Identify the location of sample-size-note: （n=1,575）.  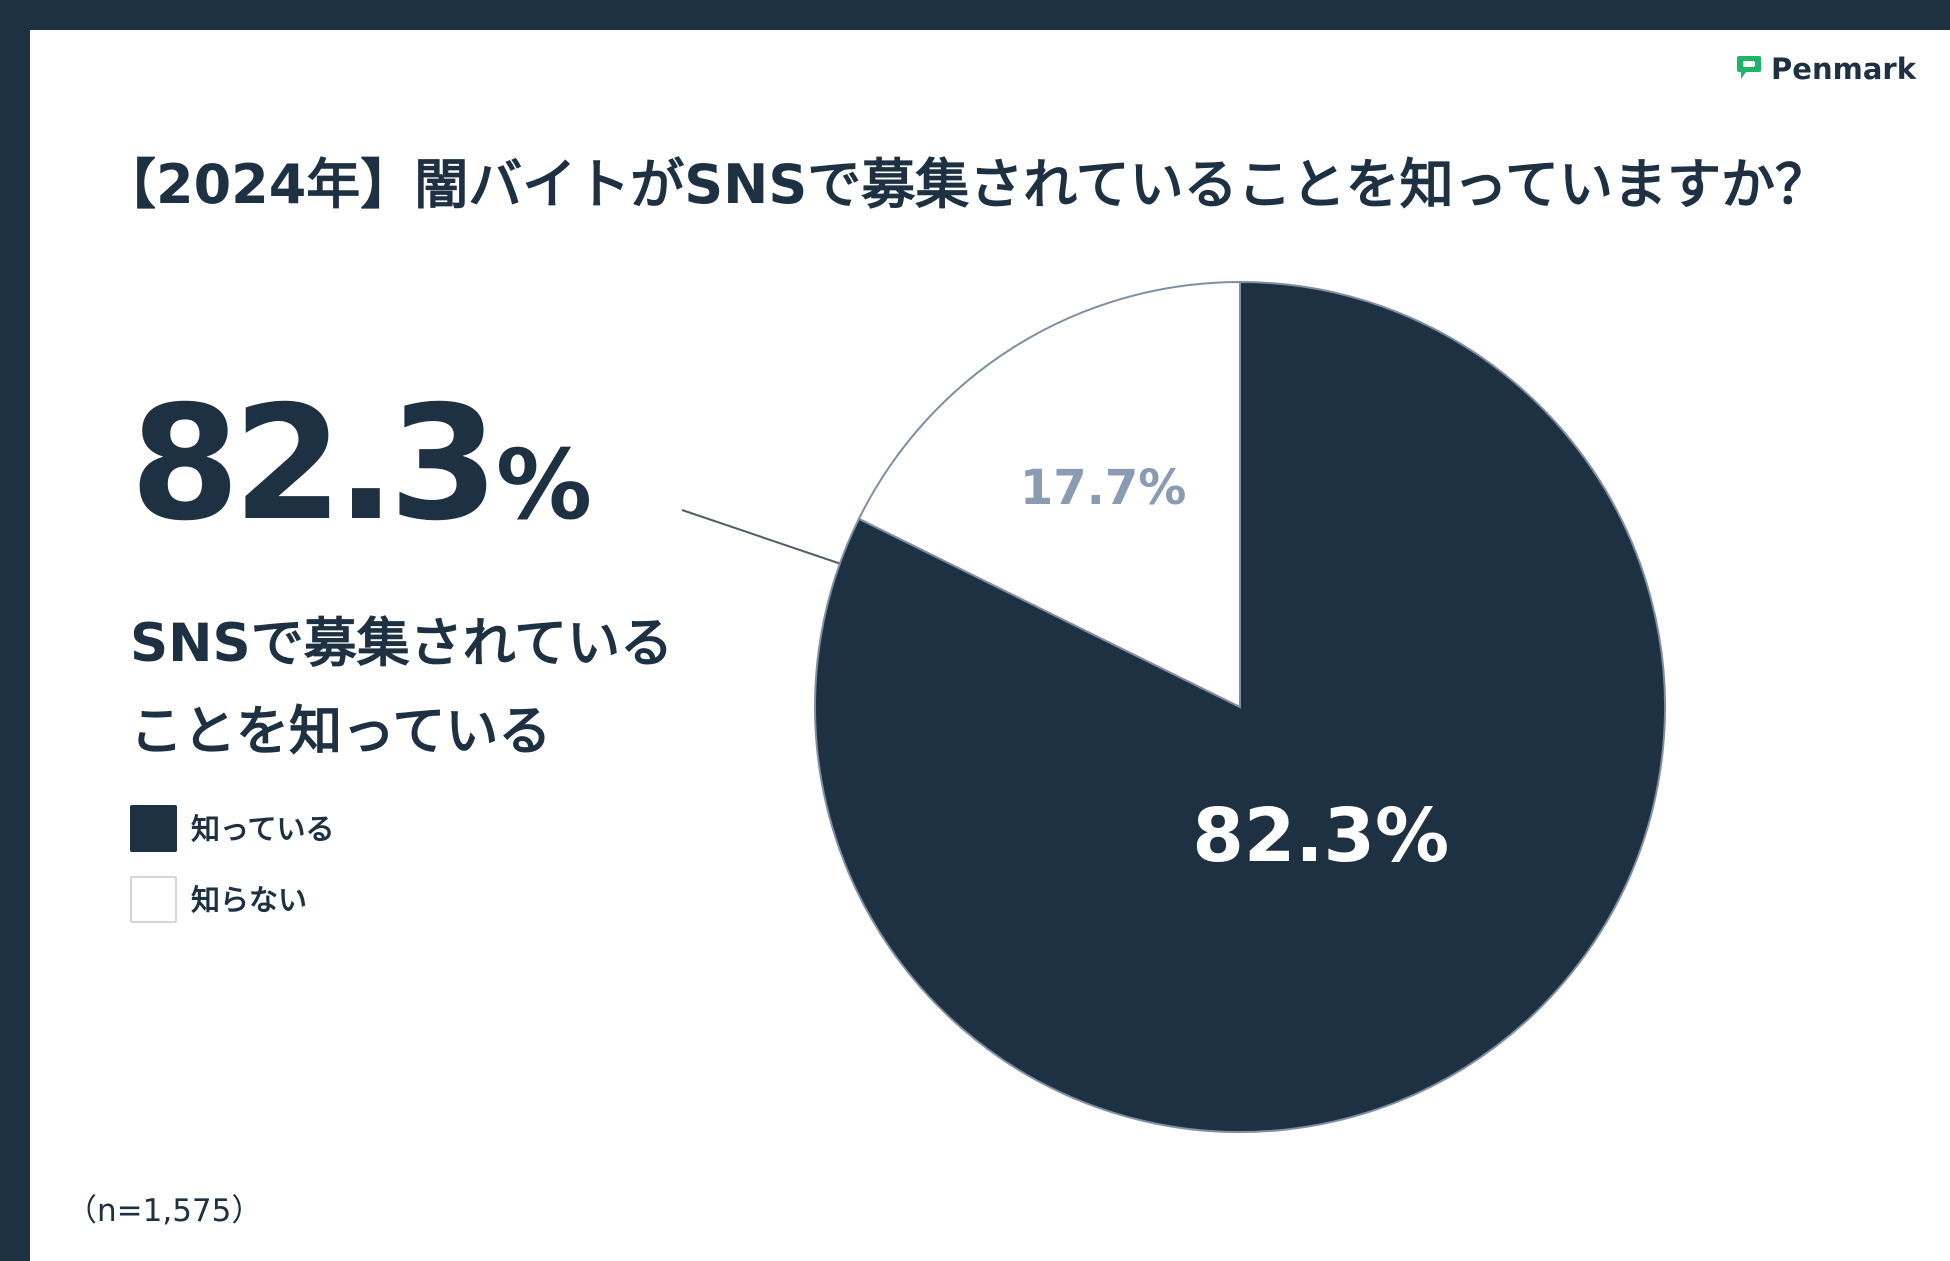
(164, 1211).